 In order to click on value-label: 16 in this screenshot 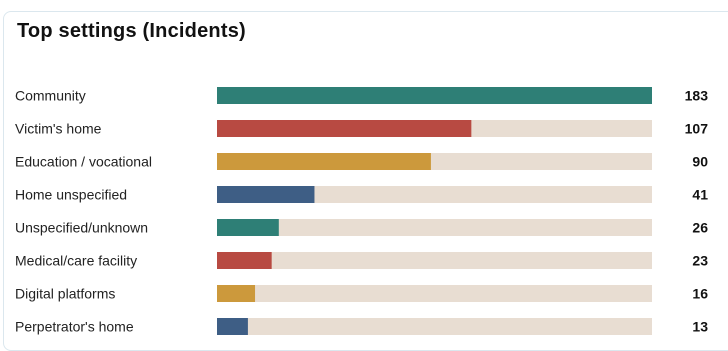, I will do `click(700, 294)`.